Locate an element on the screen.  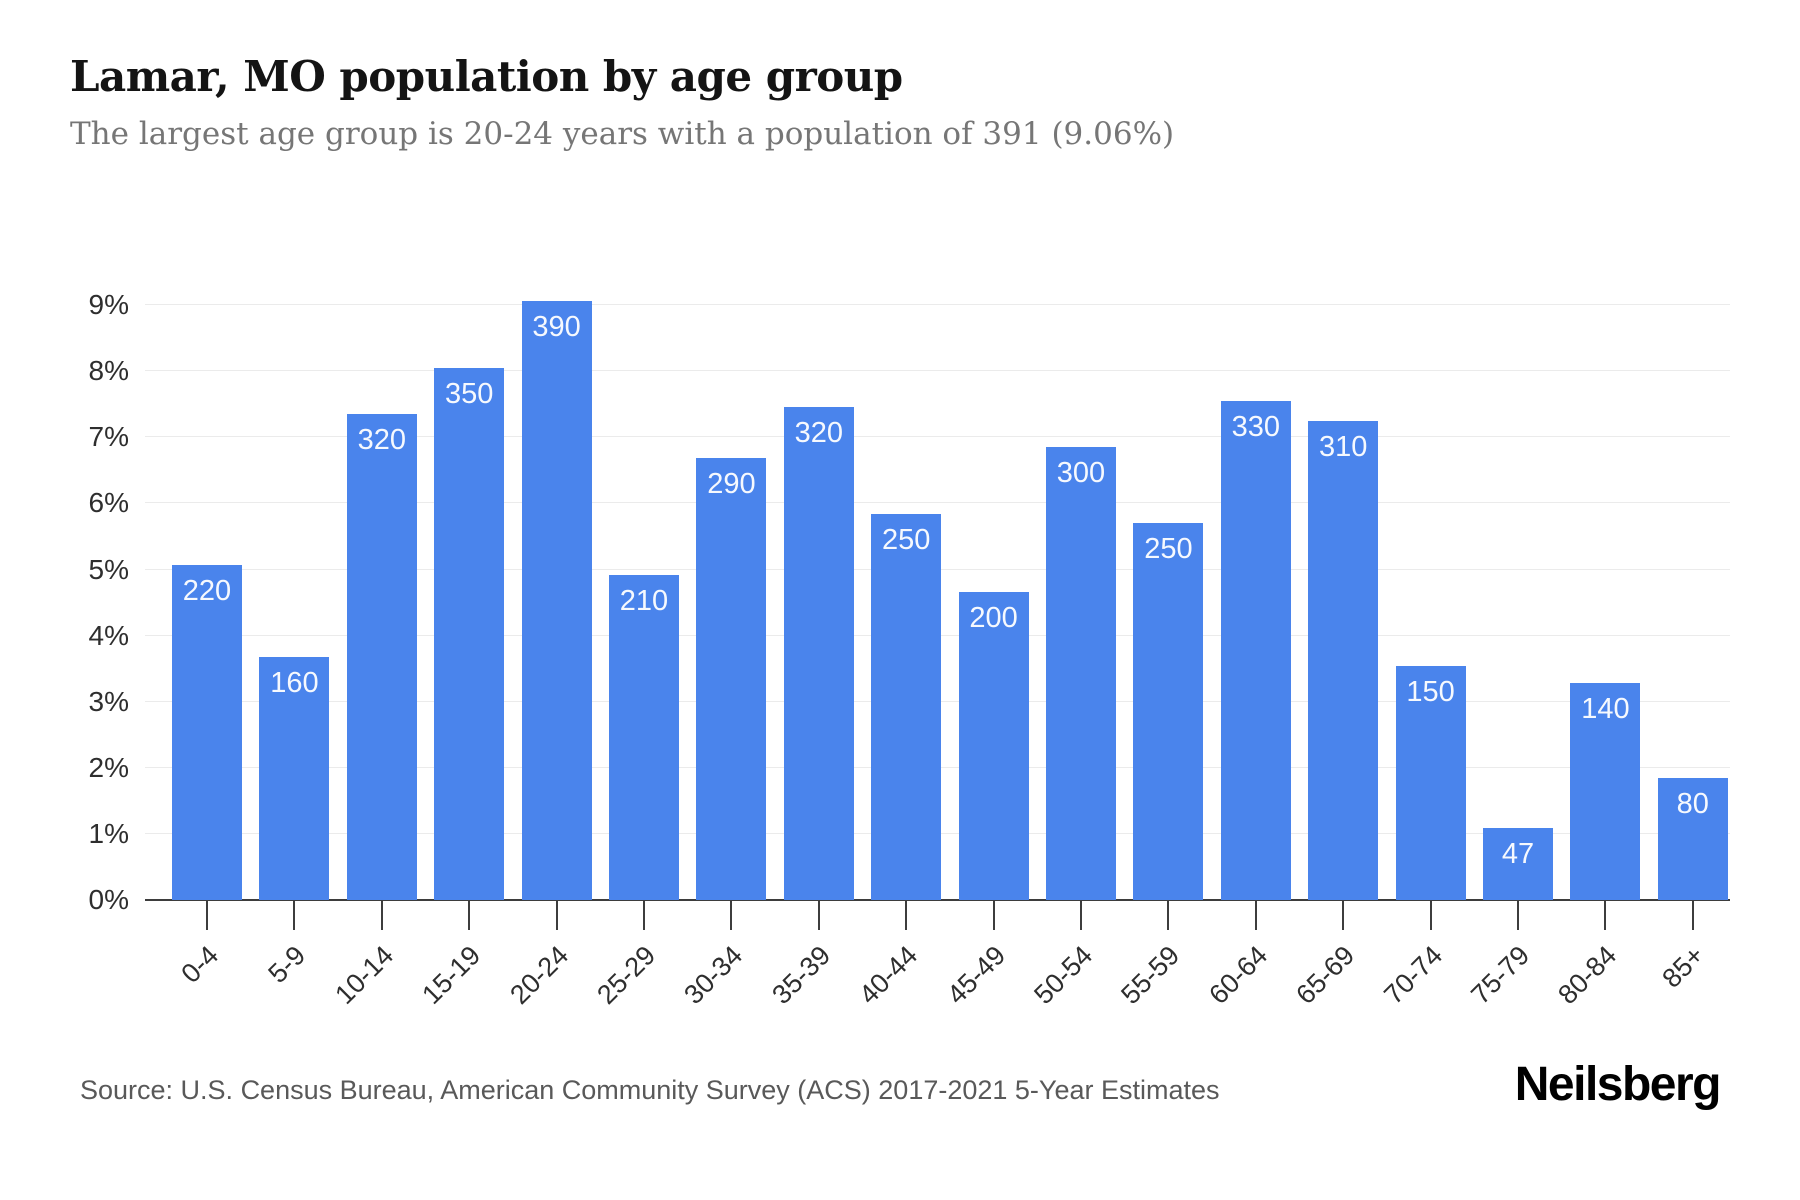
bar-value-label: 220 is located at coordinates (207, 590).